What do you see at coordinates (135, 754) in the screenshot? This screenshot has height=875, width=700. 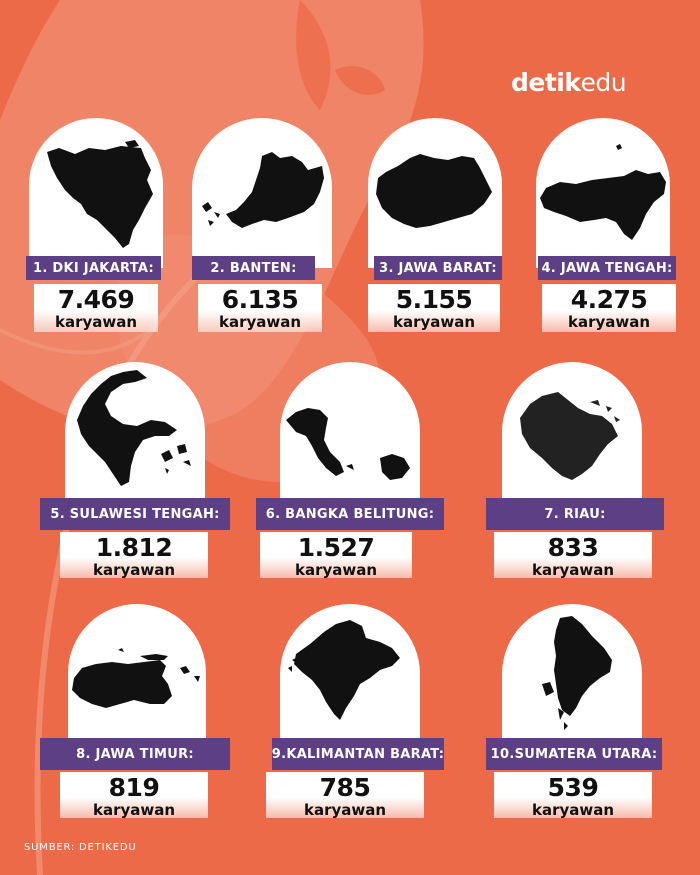 I see `province-label: 8. JAWA TIMUR:` at bounding box center [135, 754].